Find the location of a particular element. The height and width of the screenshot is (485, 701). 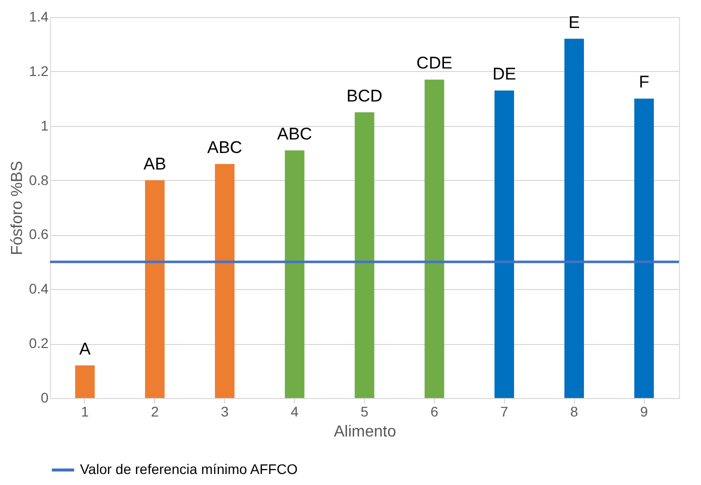

x-tick-label: 7 is located at coordinates (504, 412).